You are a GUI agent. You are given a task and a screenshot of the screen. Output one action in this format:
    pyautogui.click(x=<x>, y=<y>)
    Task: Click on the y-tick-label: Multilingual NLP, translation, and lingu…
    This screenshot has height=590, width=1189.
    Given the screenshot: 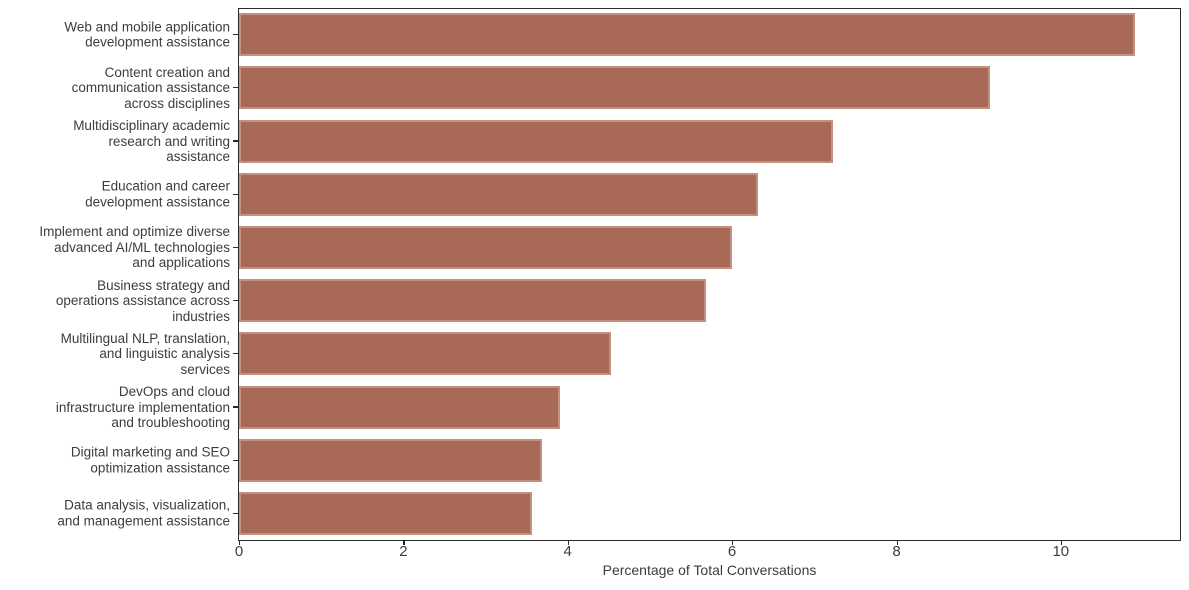 What is the action you would take?
    pyautogui.click(x=145, y=353)
    